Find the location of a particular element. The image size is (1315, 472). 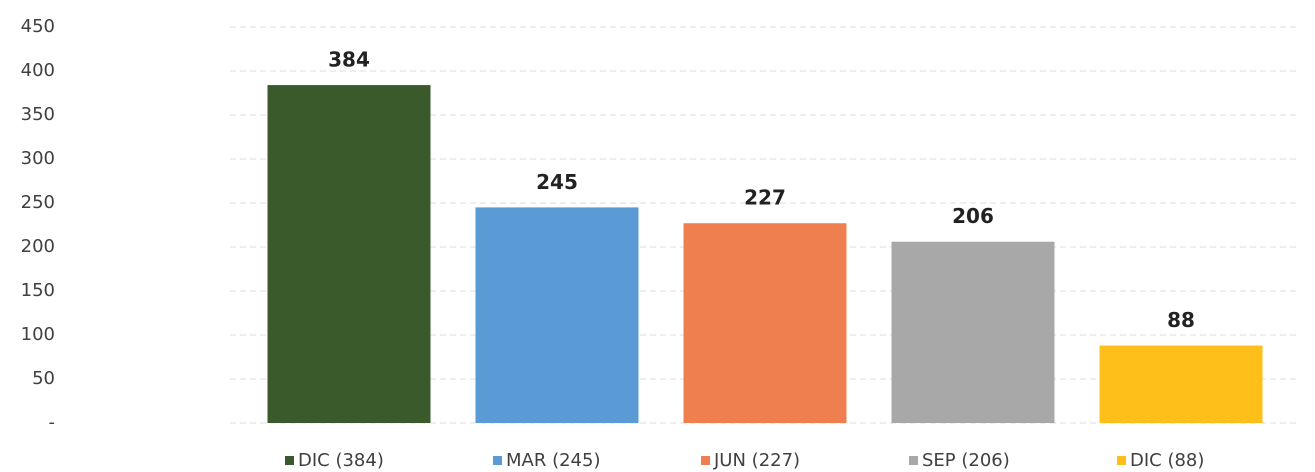

data-label: 384 is located at coordinates (349, 60).